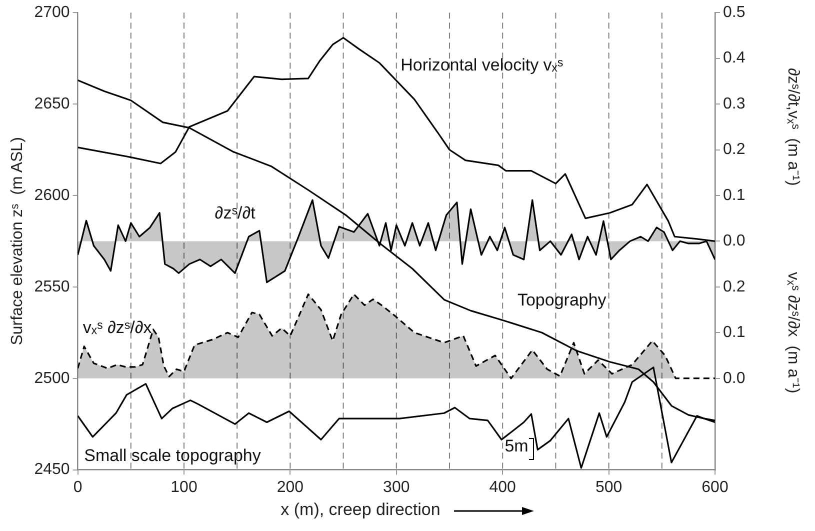  I want to click on annotation: 5m, so click(516, 446).